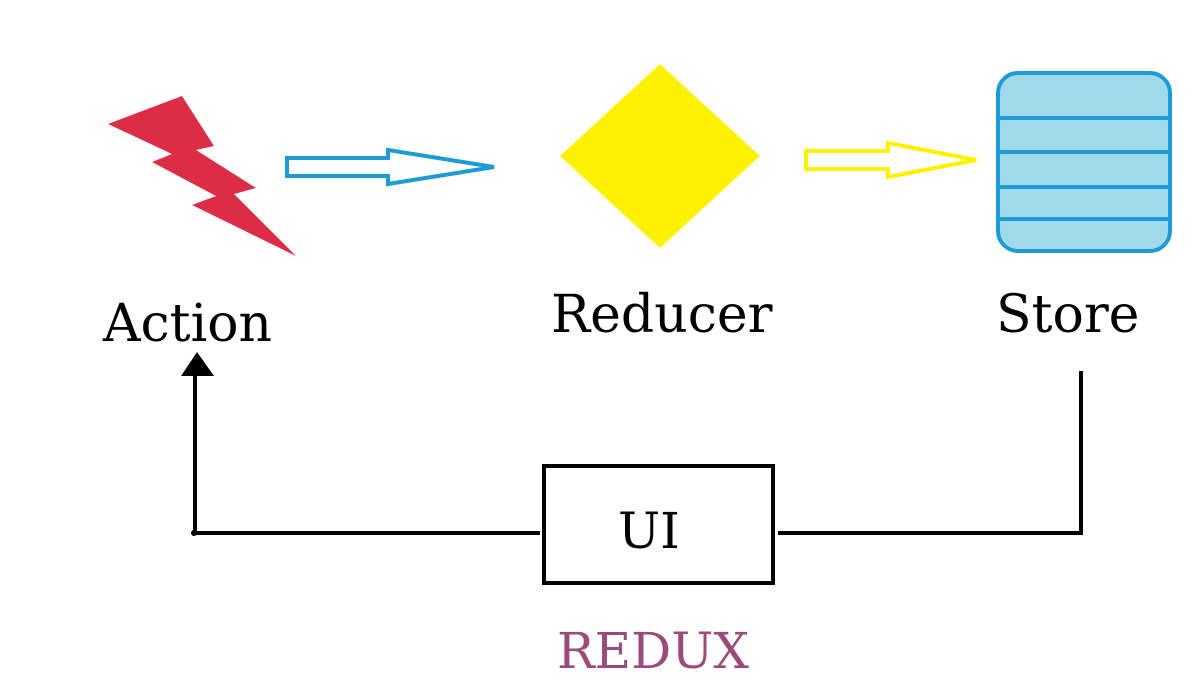 Image resolution: width=1200 pixels, height=687 pixels. Describe the element at coordinates (1084, 162) in the screenshot. I see `database-table-icon` at that location.